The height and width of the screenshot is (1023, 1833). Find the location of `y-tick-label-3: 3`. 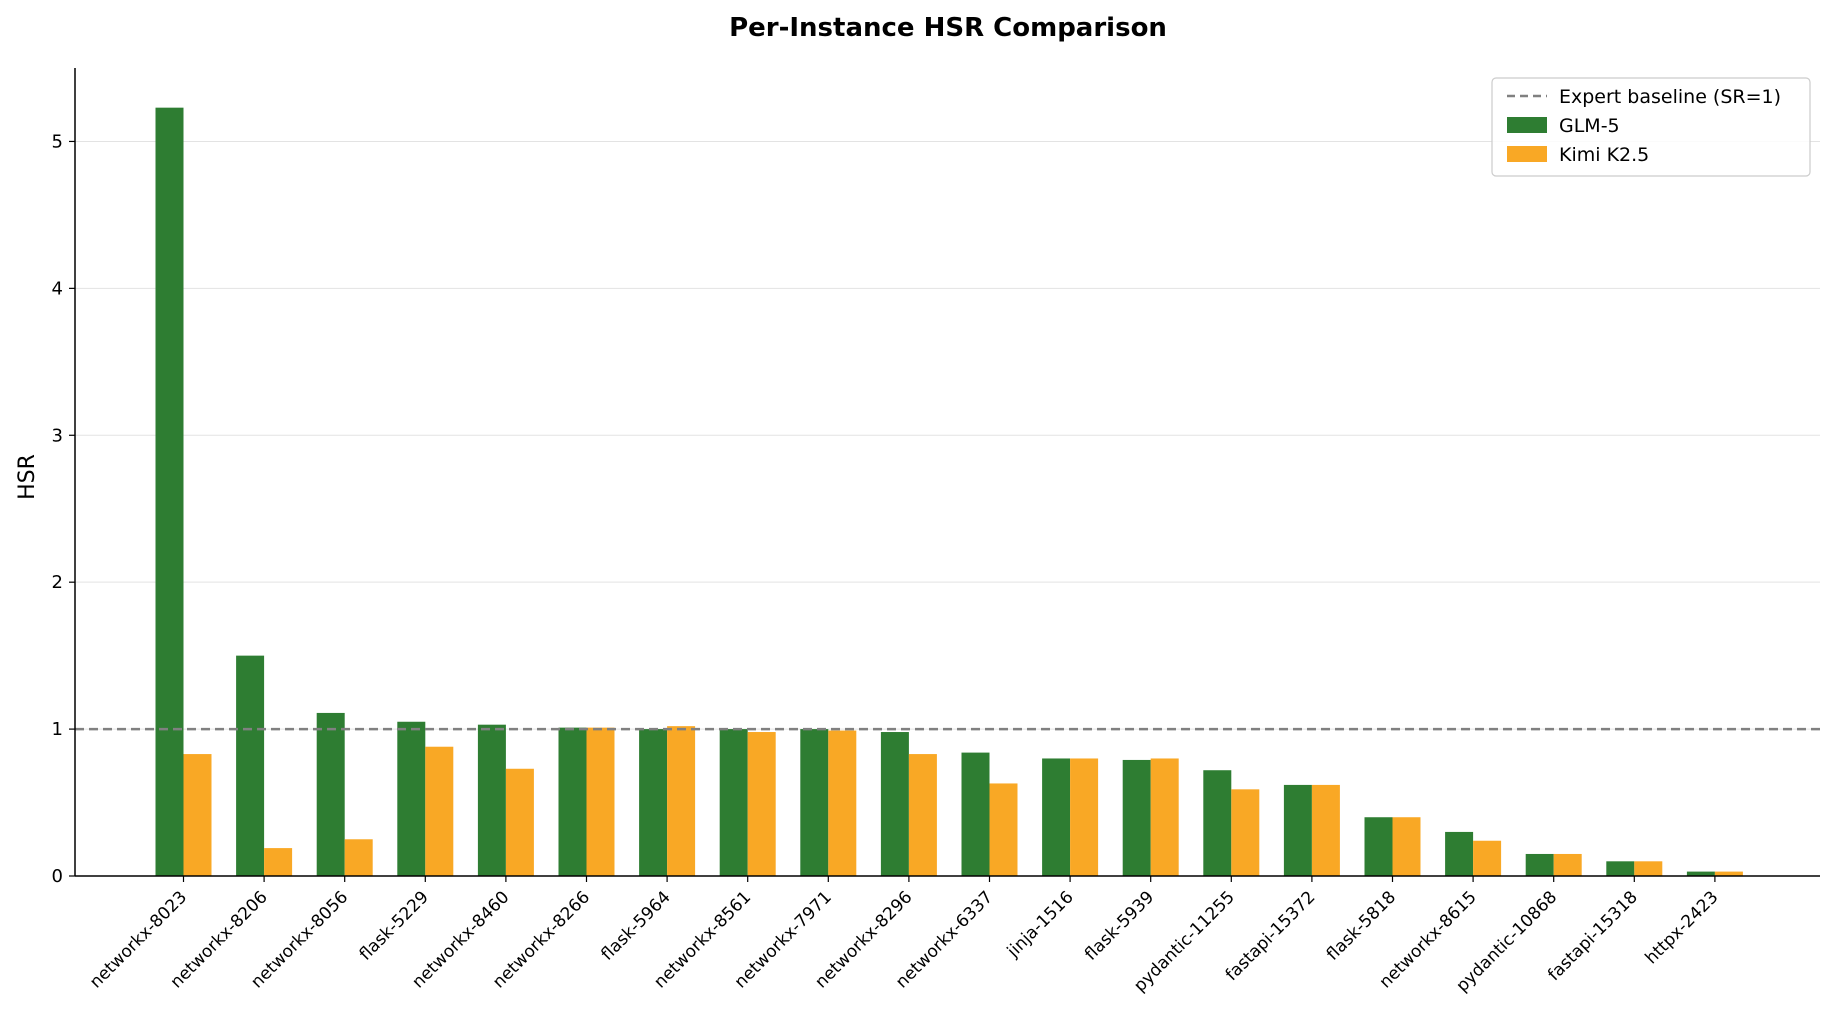

y-tick-label-3: 3 is located at coordinates (57, 435).